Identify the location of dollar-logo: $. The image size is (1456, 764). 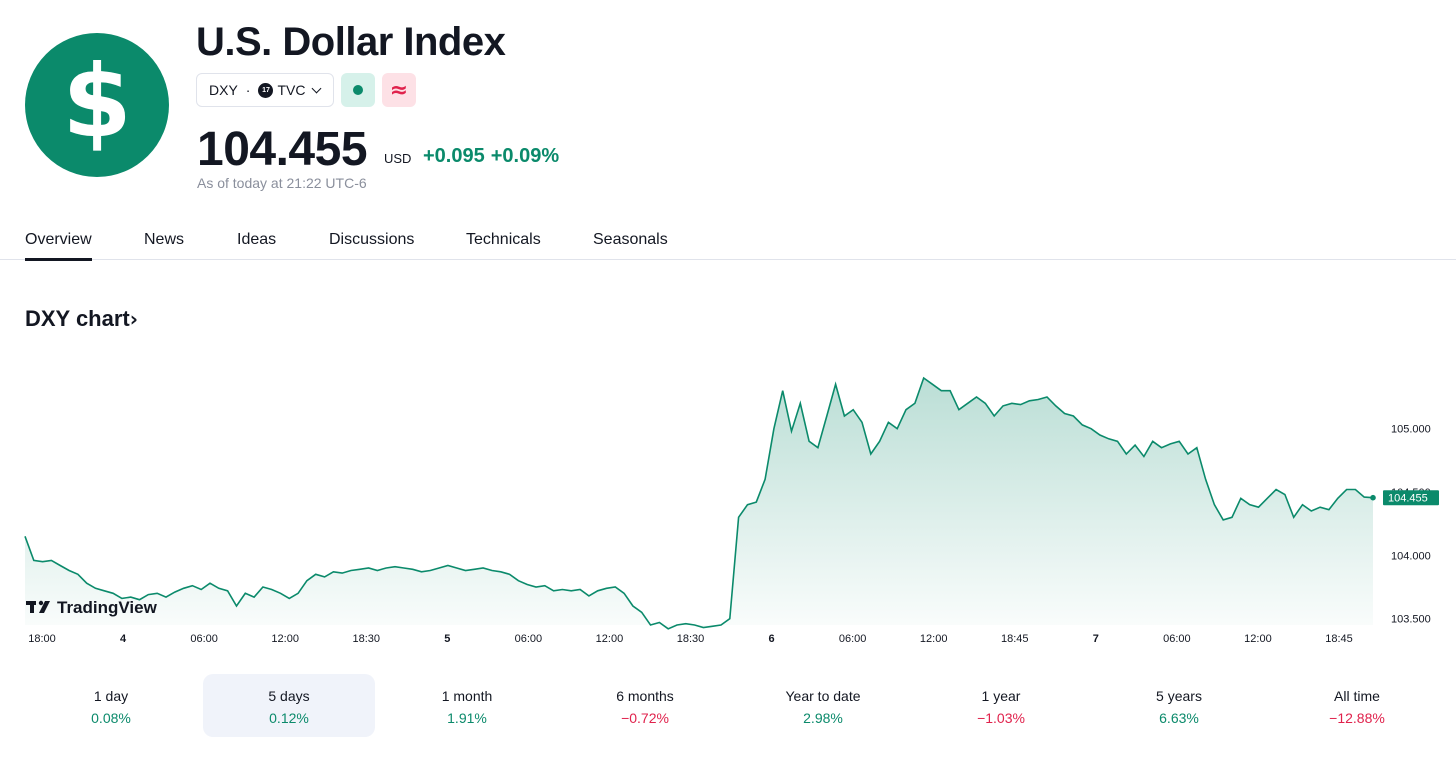
(97, 105).